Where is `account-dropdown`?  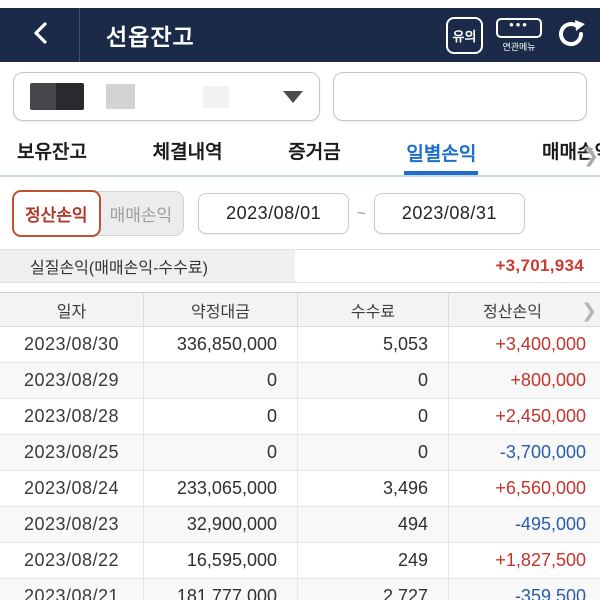
account-dropdown is located at coordinates (166, 96).